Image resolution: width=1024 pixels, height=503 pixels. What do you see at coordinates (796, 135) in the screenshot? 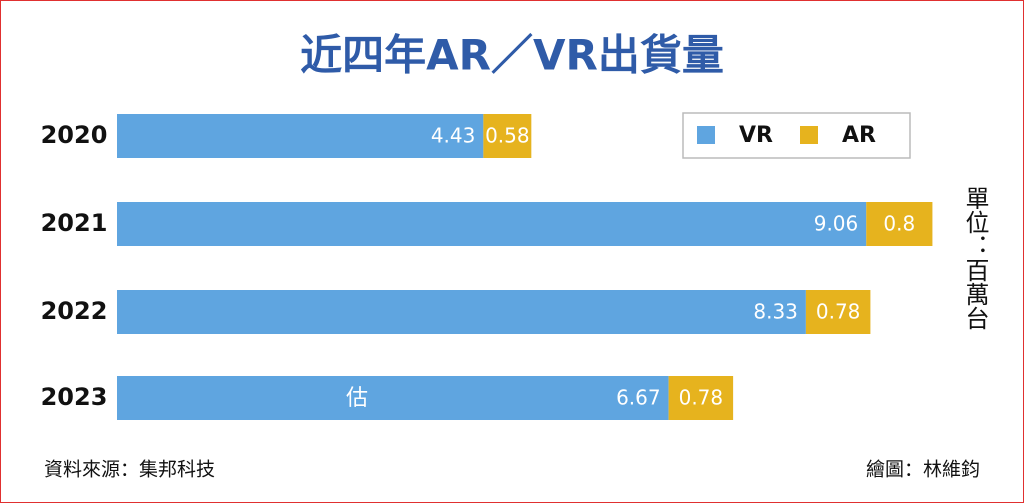
I see `legend-box` at bounding box center [796, 135].